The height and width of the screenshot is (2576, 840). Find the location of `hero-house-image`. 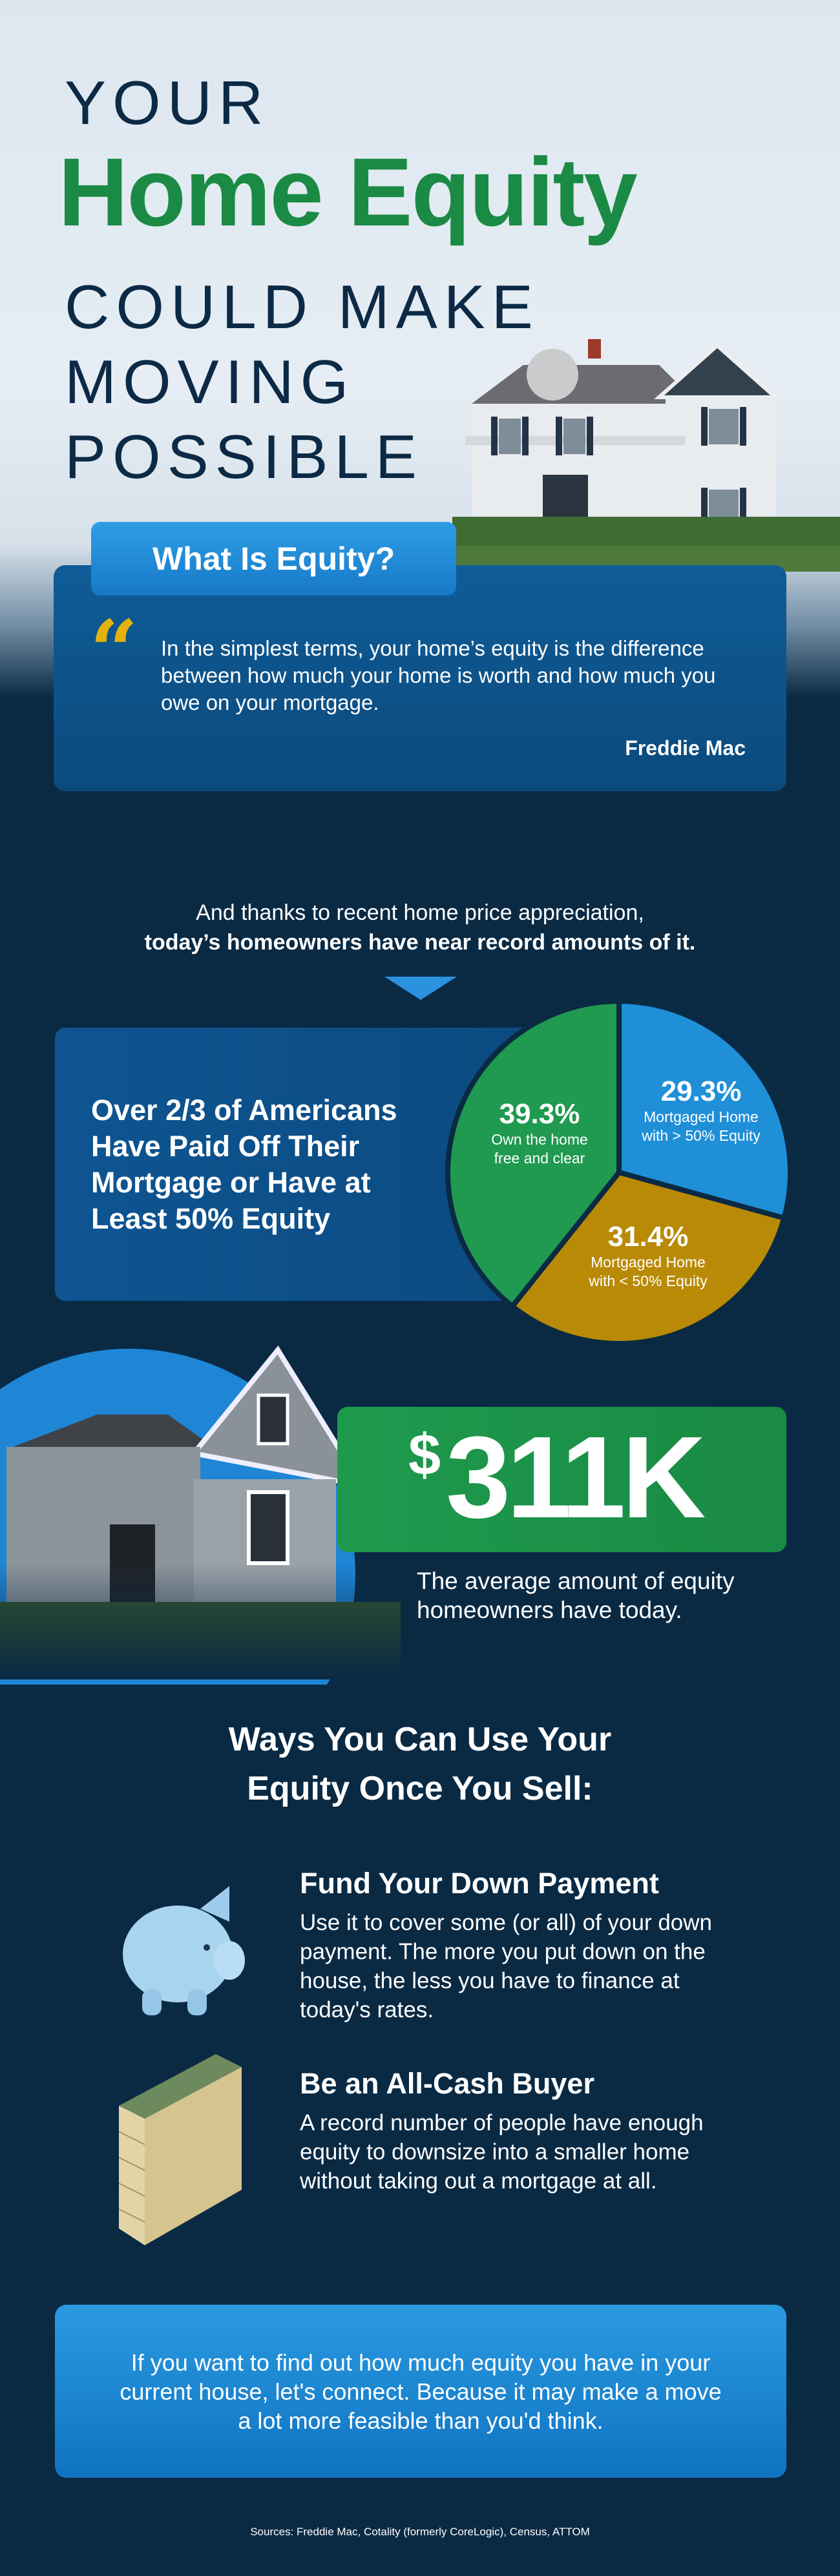

hero-house-image is located at coordinates (643, 455).